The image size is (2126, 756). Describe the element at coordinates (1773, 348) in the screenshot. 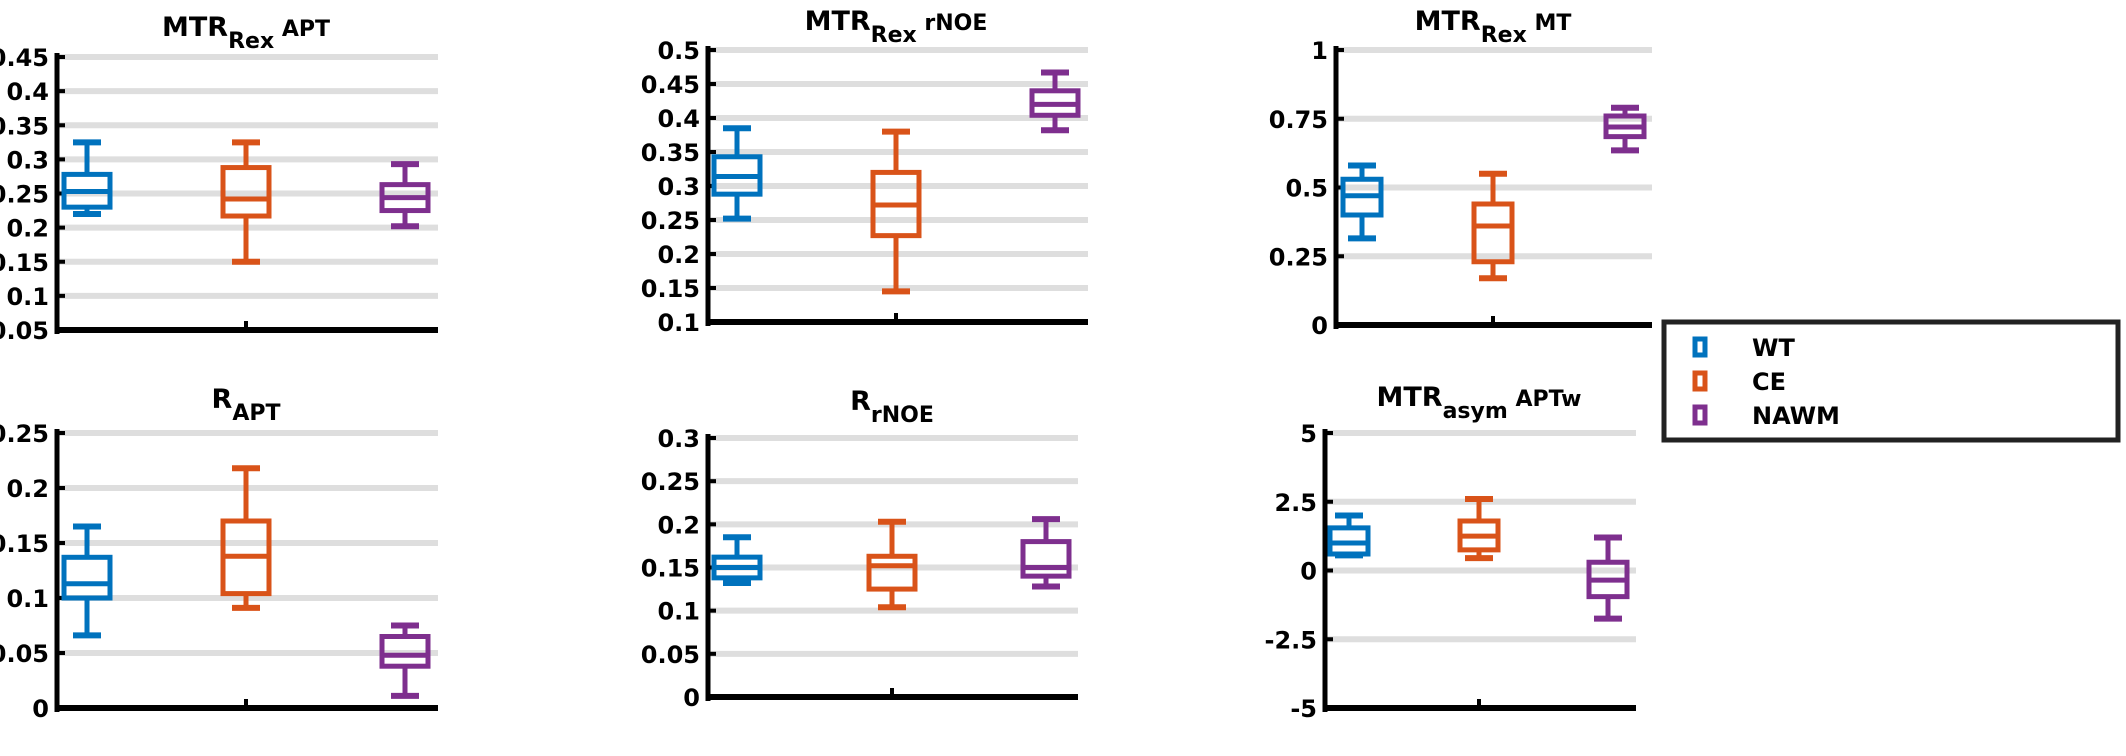

I see `legend-label-wt: WT` at that location.